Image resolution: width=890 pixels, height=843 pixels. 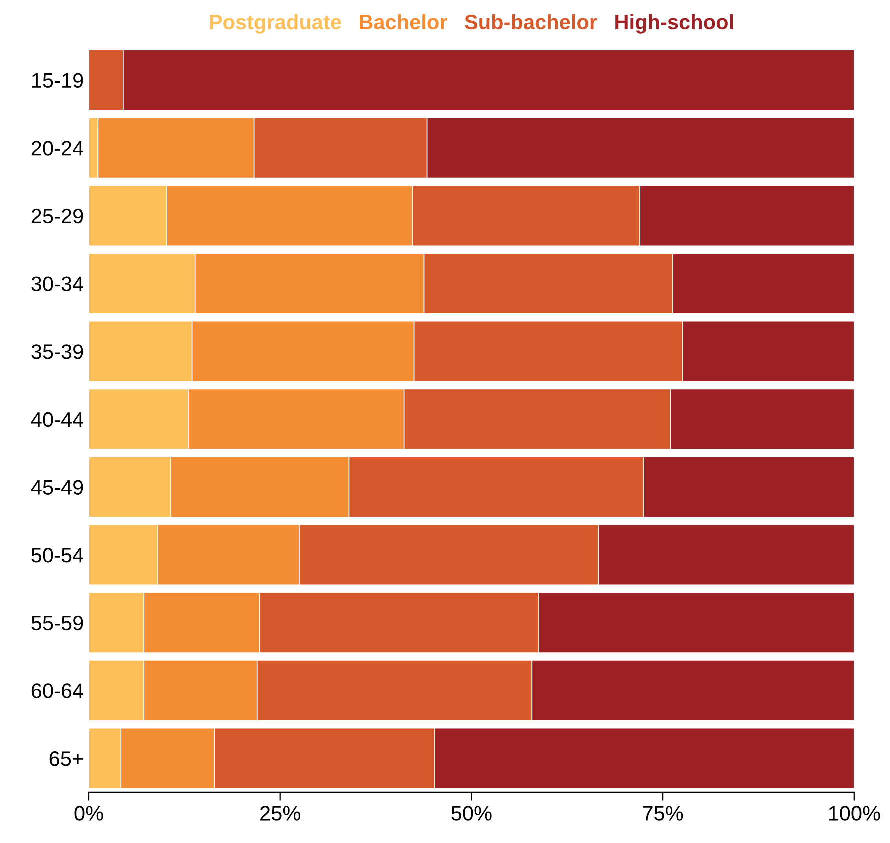 What do you see at coordinates (89, 813) in the screenshot?
I see `x-tick-label: 0%` at bounding box center [89, 813].